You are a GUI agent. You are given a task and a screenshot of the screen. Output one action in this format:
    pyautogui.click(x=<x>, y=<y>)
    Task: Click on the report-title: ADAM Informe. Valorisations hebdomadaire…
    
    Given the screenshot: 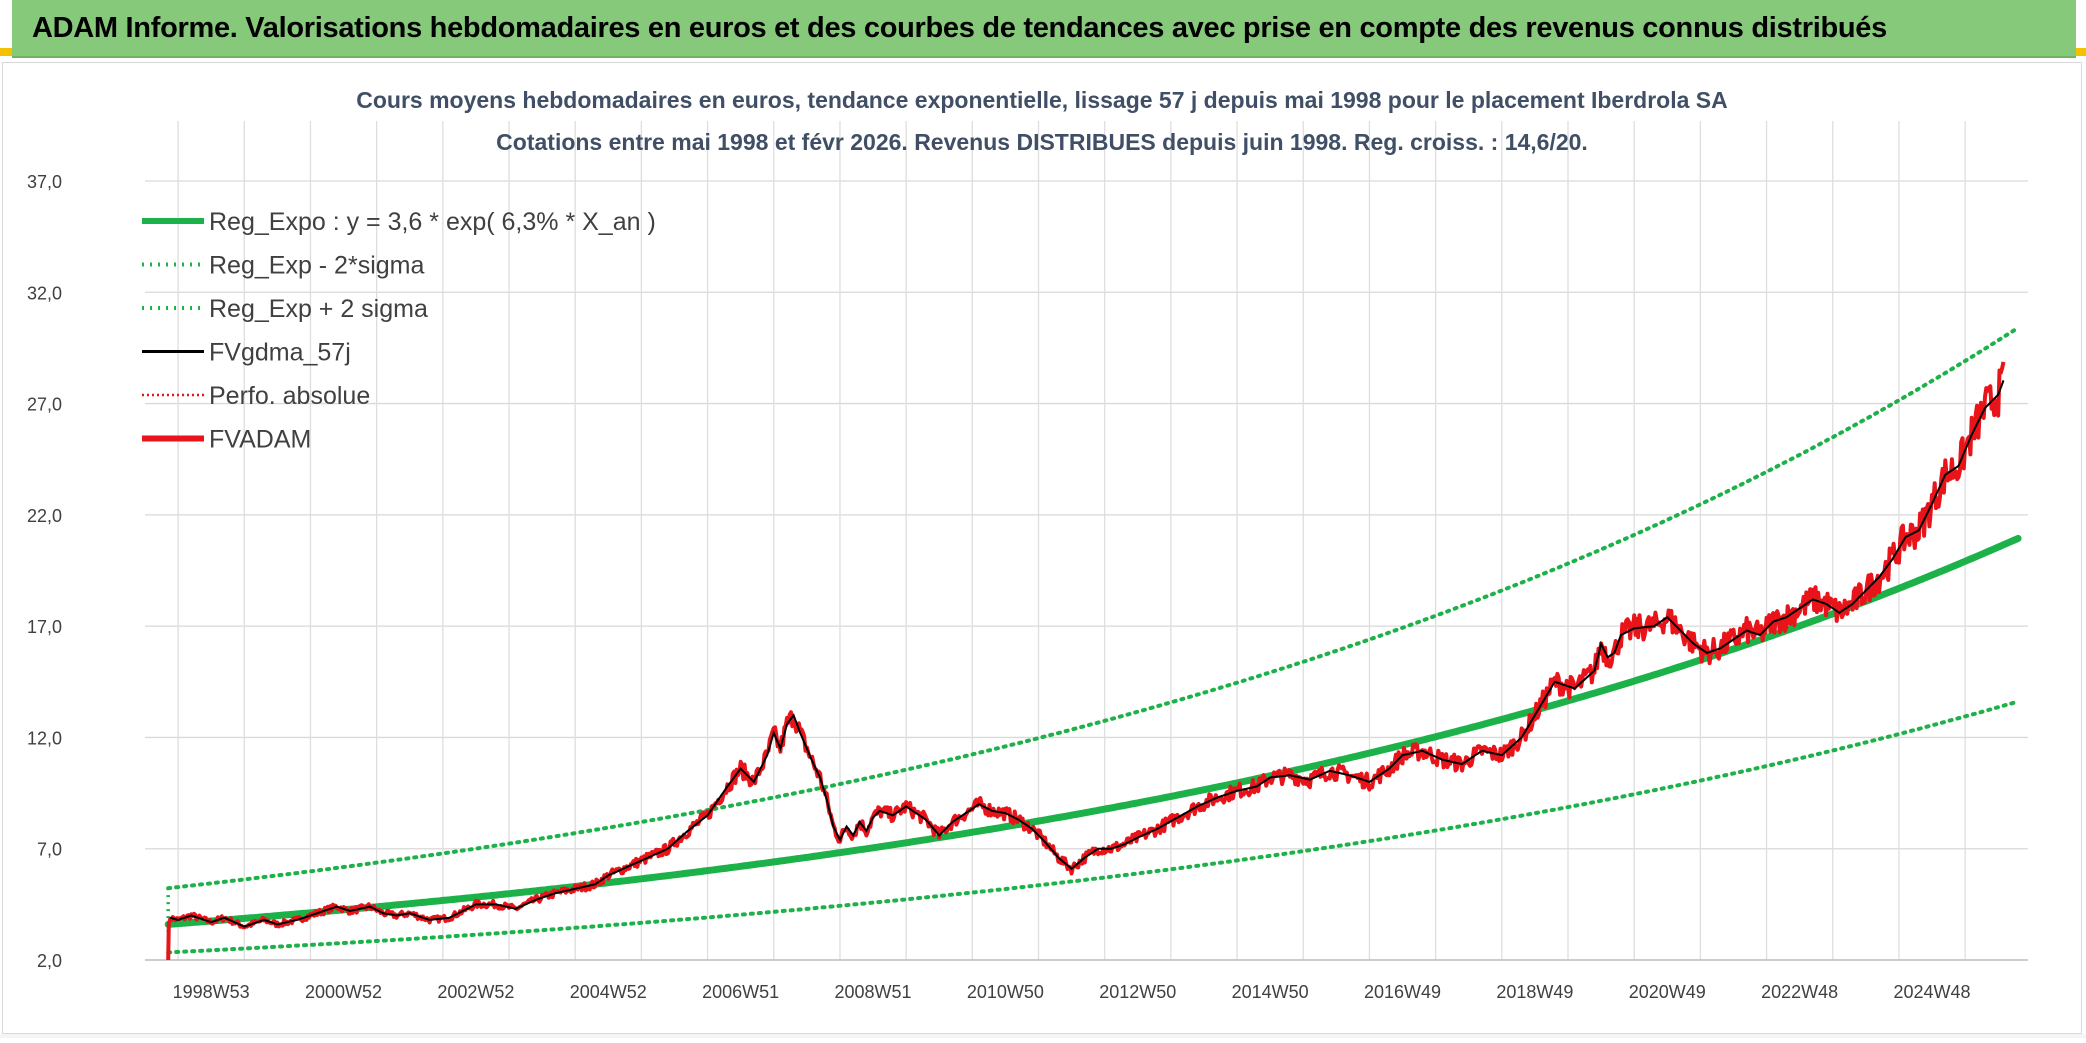 What is the action you would take?
    pyautogui.click(x=959, y=27)
    